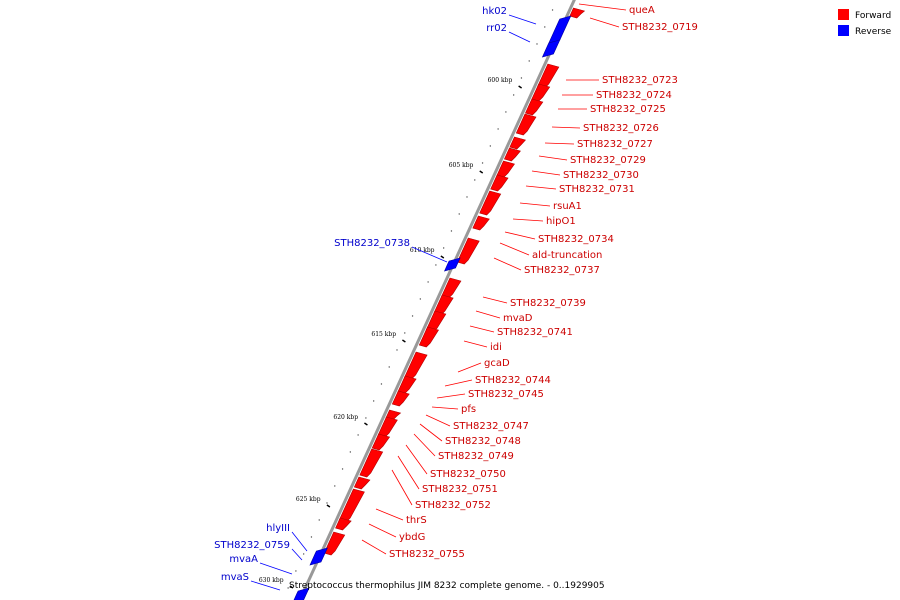 This screenshot has width=900, height=600. I want to click on reverse-gene-label: hlyIII, so click(278, 528).